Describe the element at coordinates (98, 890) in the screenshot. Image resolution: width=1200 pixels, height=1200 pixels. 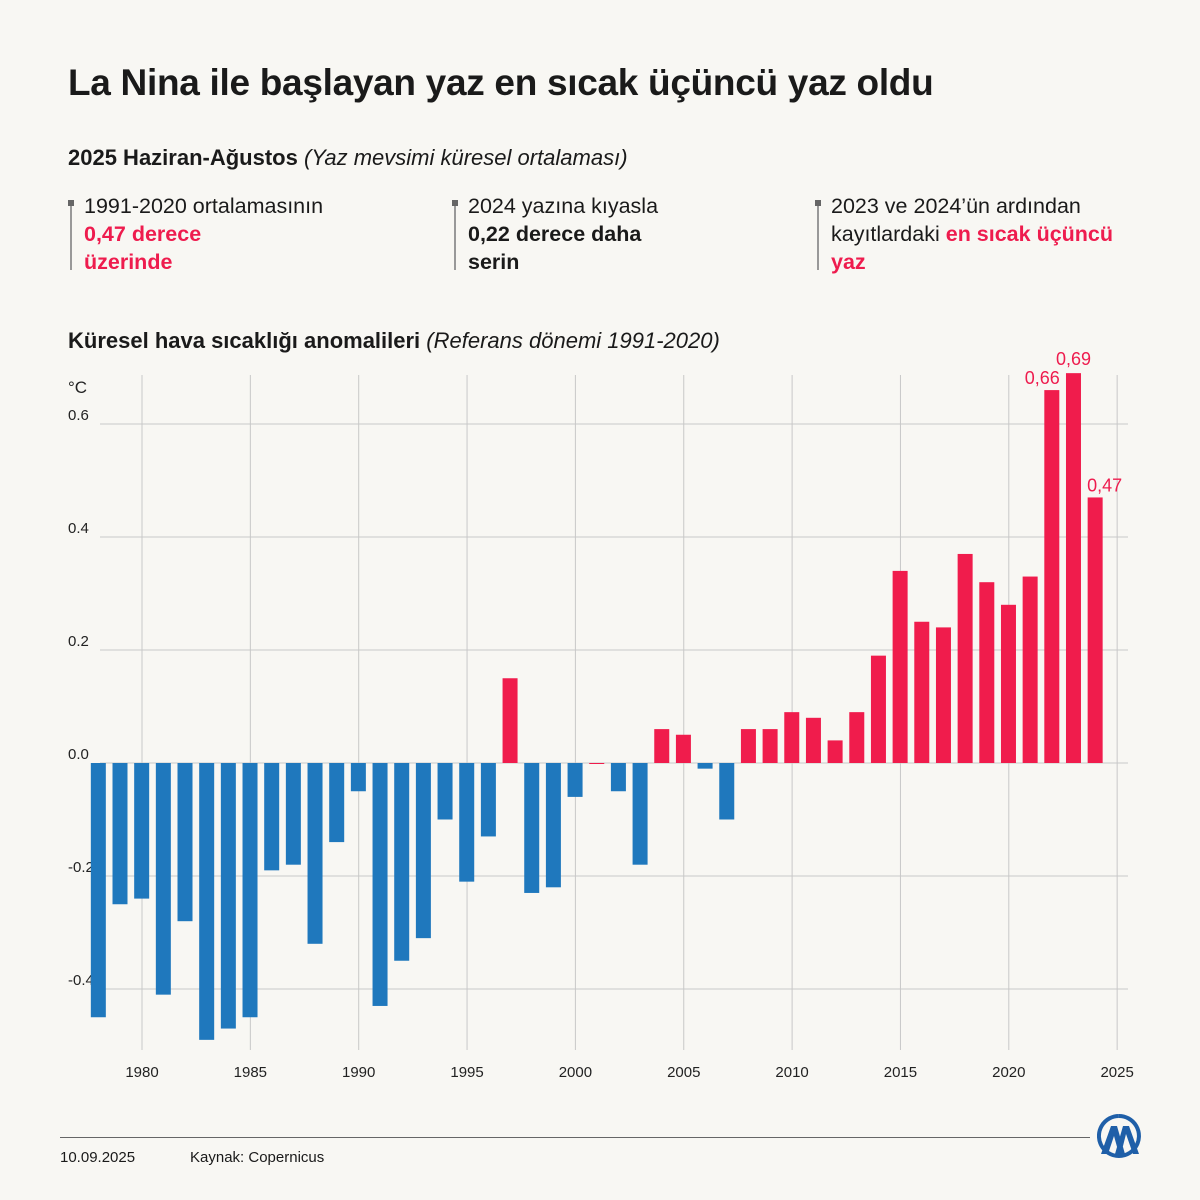
I see `bar-1979` at that location.